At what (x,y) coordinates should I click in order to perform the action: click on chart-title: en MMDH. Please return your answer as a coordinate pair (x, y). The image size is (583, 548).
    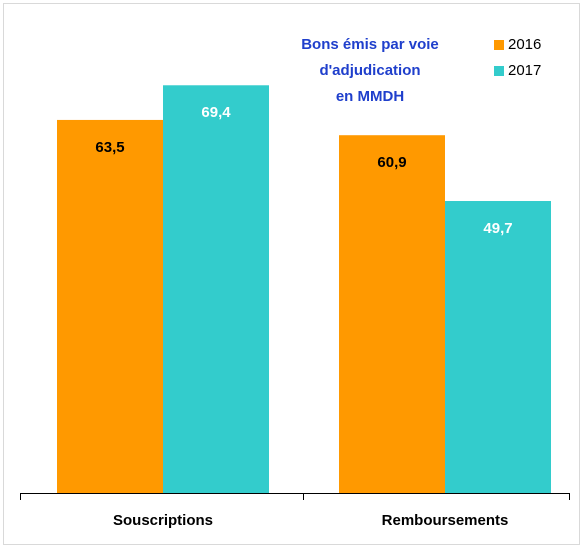
    Looking at the image, I should click on (370, 96).